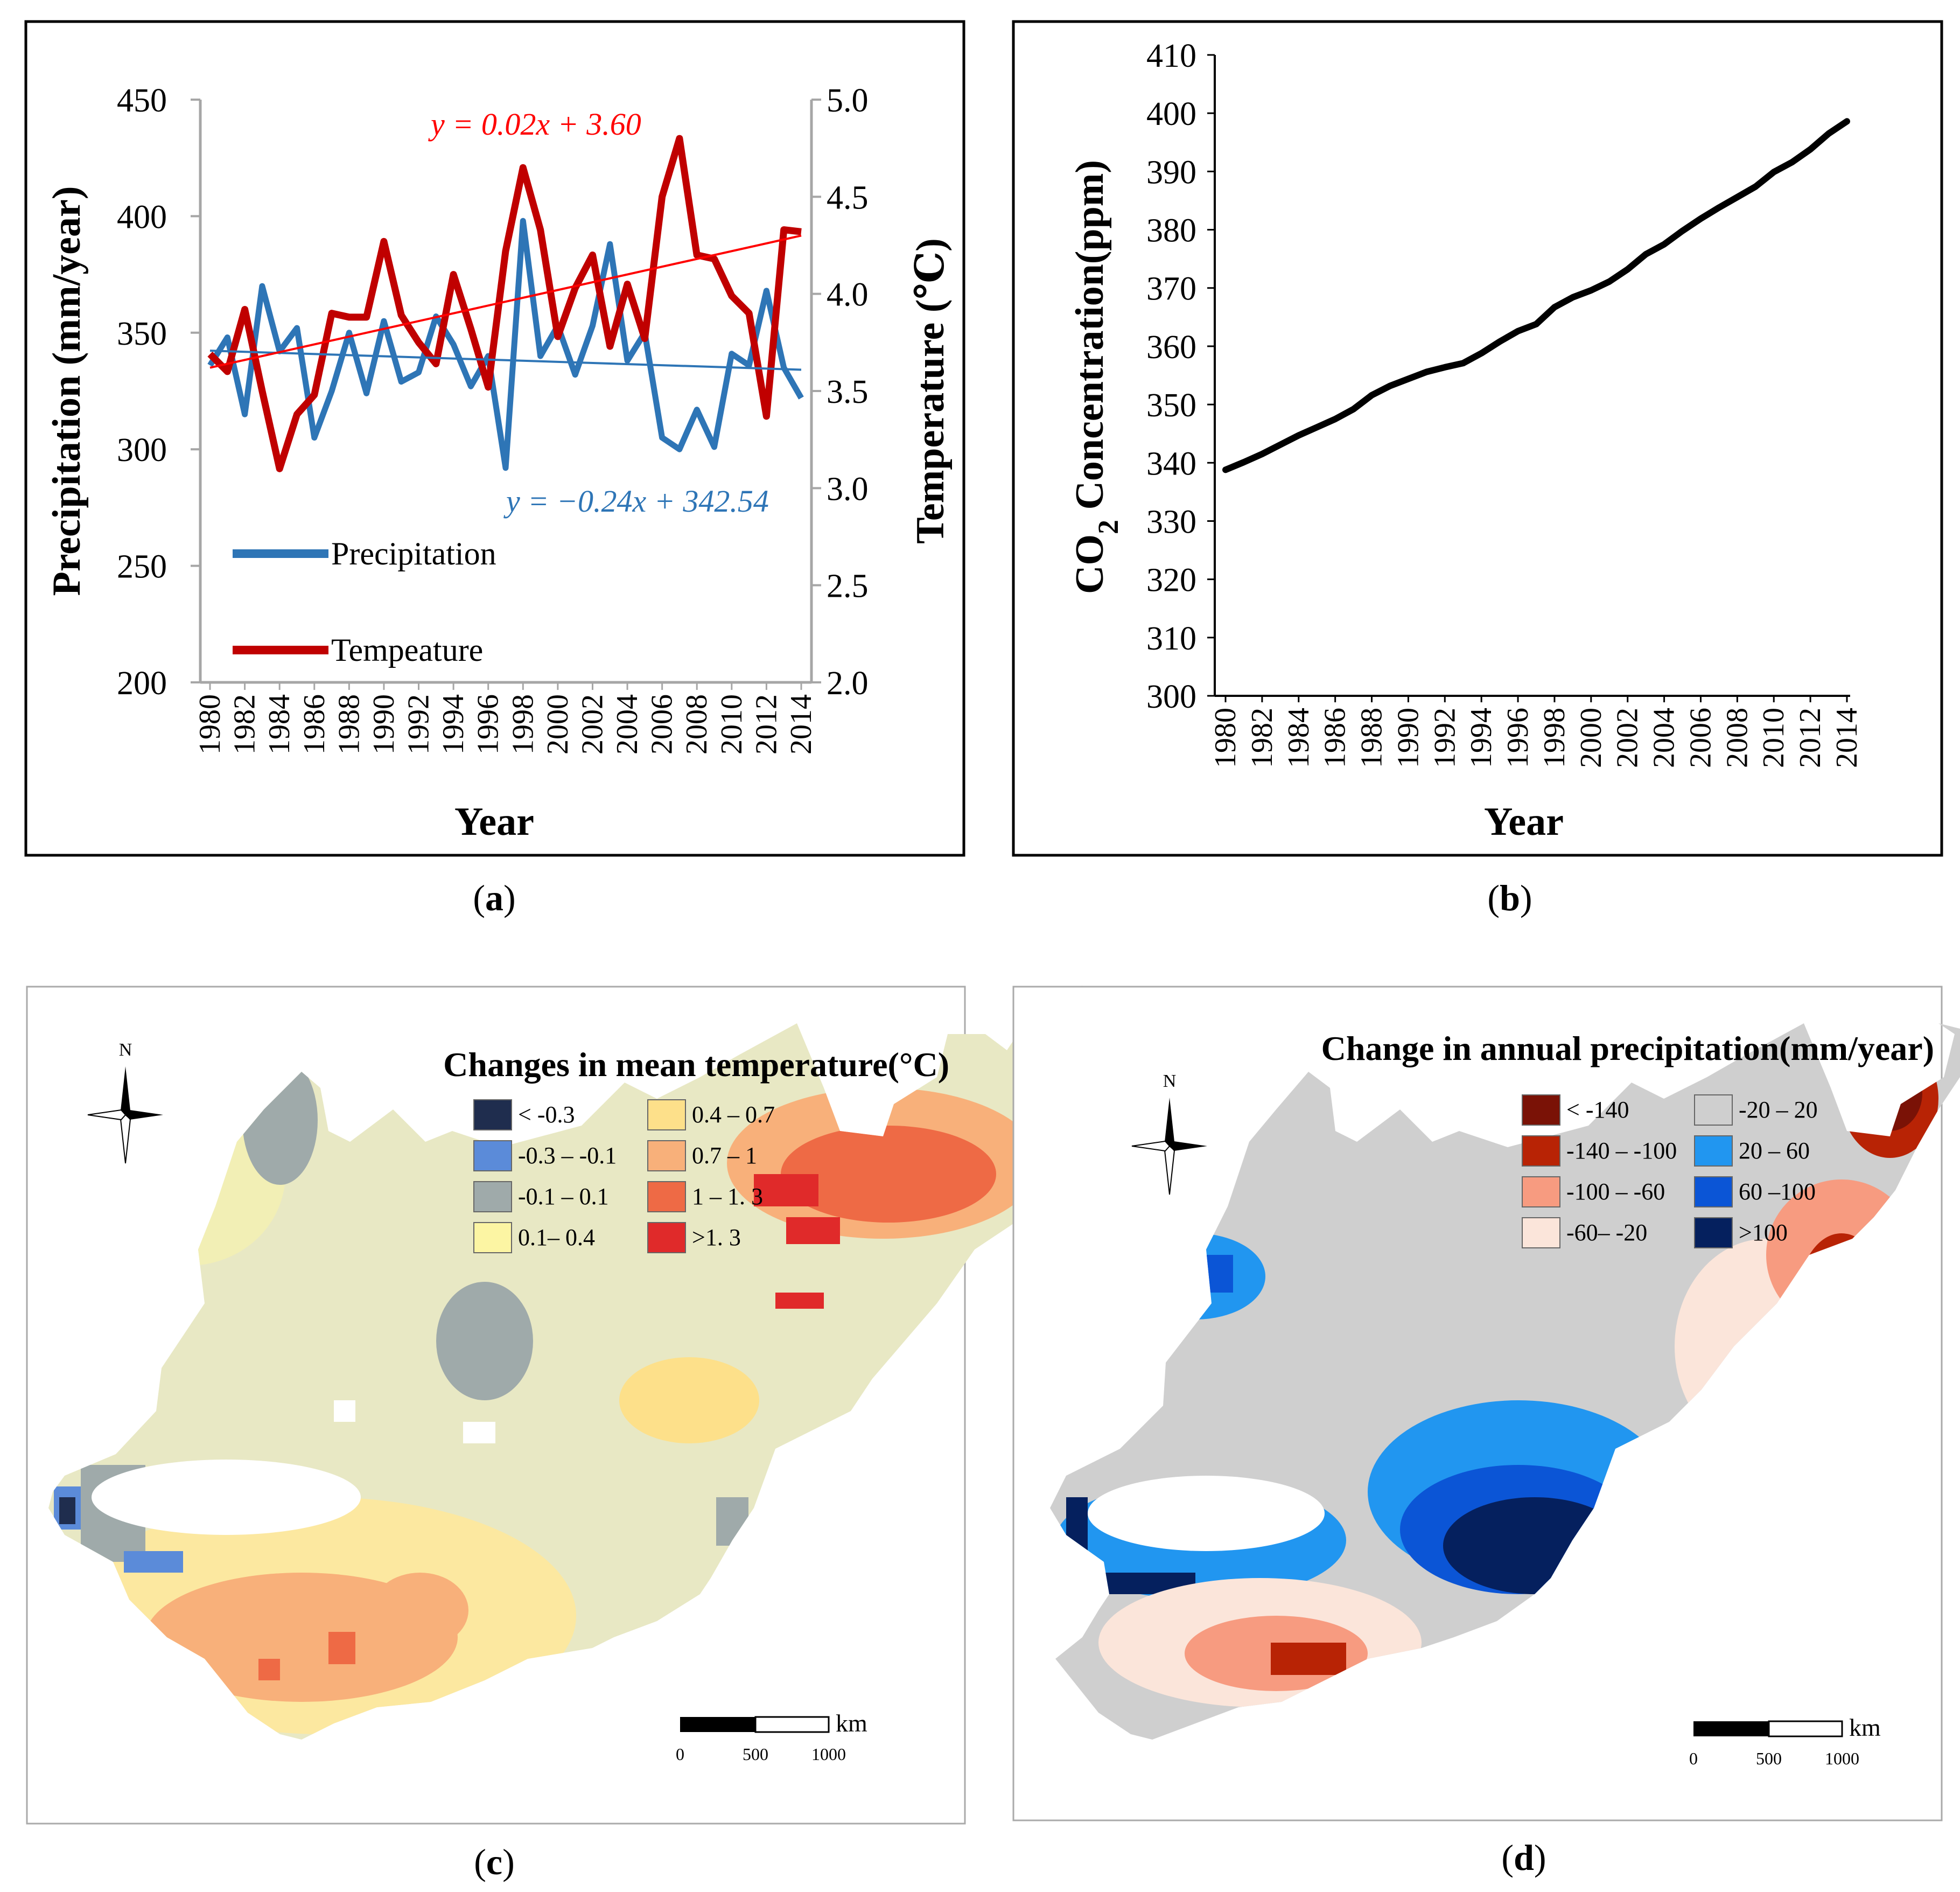  Describe the element at coordinates (716, 1237) in the screenshot. I see `c-legend-label: >1. 3` at that location.